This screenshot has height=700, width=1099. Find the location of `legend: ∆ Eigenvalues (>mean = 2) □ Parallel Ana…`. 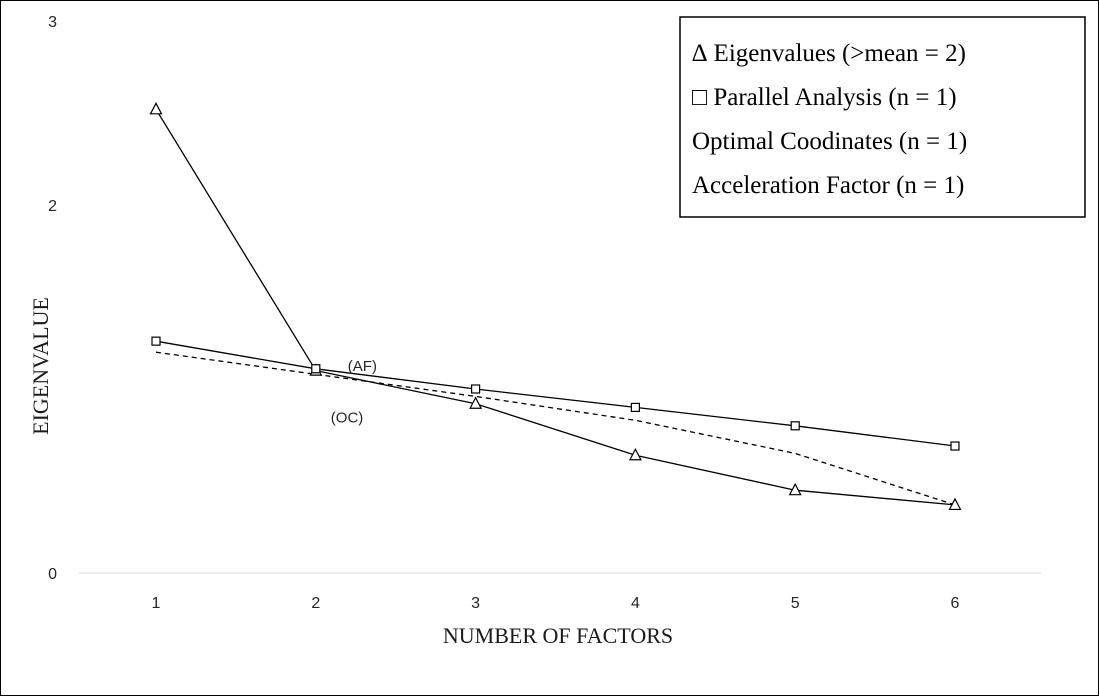

legend: ∆ Eigenvalues (>mean = 2) □ Parallel Ana… is located at coordinates (882, 117).